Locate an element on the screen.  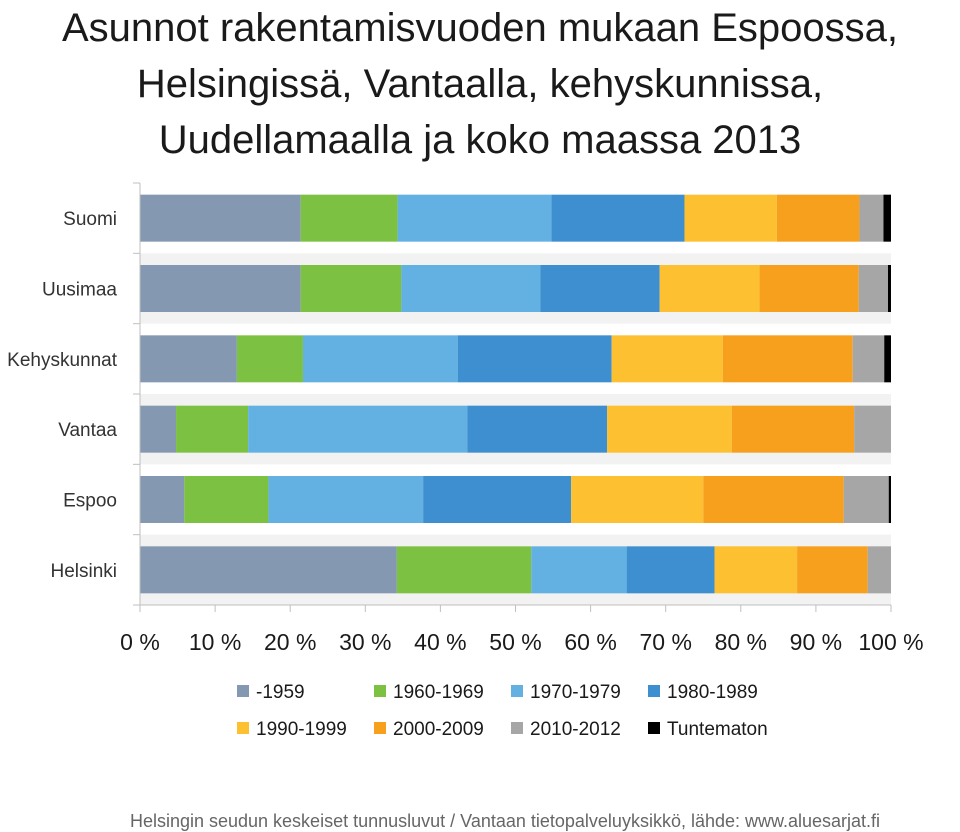
bar-segment: Kehyskunnat -1959: 12.9 % is located at coordinates (188, 359).